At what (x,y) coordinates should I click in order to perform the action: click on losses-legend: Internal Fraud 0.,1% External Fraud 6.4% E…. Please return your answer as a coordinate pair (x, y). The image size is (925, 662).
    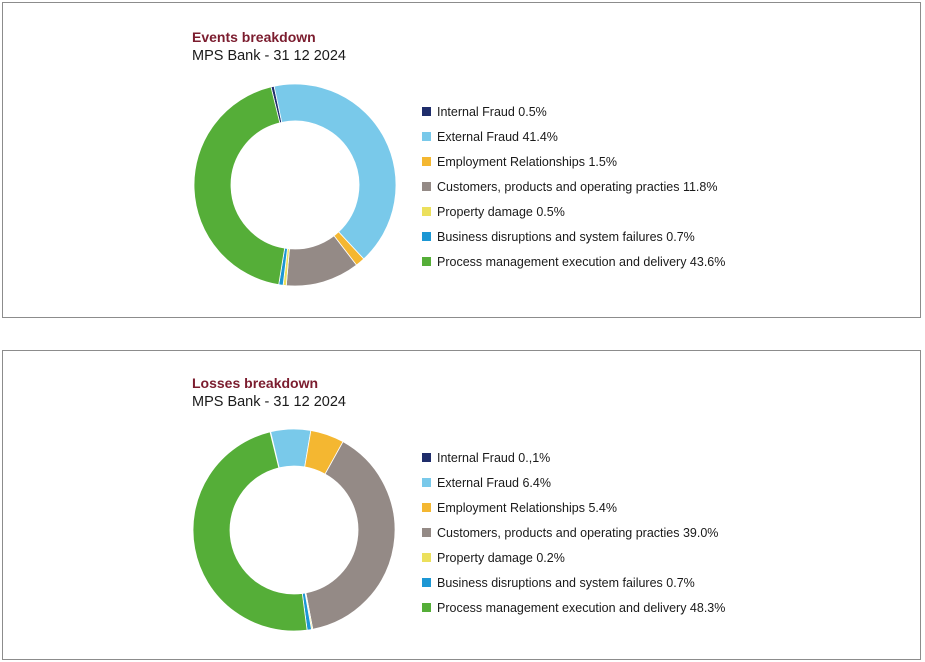
    Looking at the image, I should click on (573, 532).